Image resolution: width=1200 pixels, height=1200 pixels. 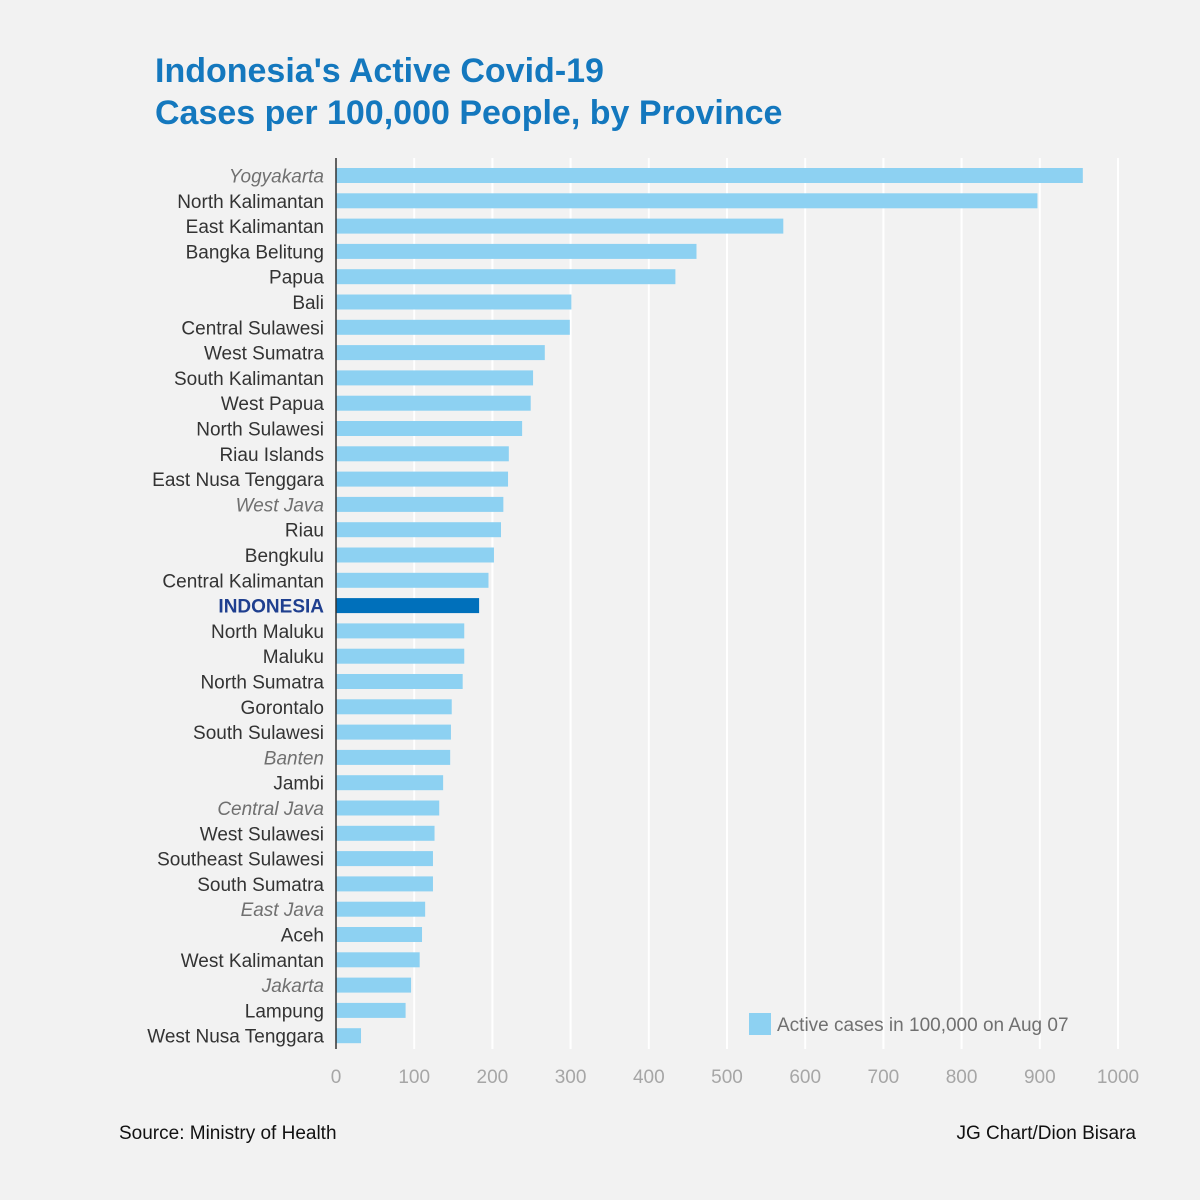 I want to click on category-label: Central Java, so click(x=270, y=809).